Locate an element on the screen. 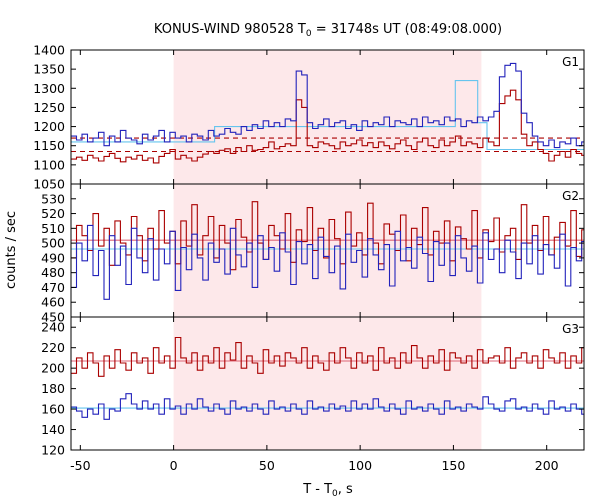  y-tick-label: 180 is located at coordinates (53, 388).